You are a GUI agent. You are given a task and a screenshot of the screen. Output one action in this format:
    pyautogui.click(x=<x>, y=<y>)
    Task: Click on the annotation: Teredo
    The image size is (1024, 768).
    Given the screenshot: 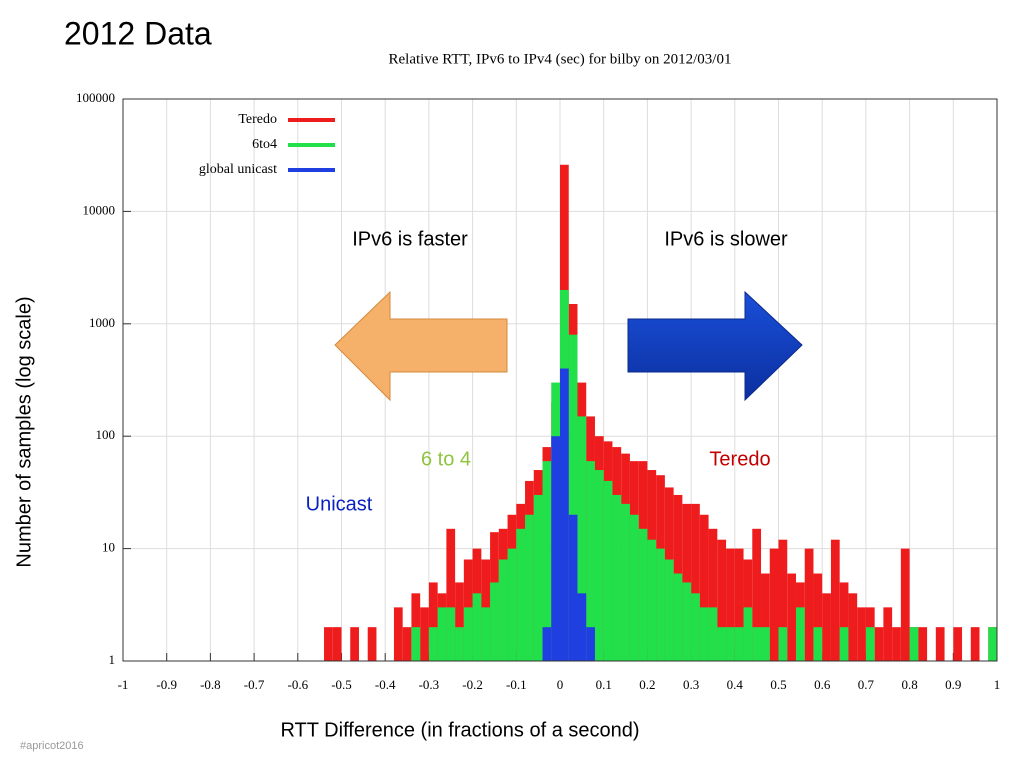 What is the action you would take?
    pyautogui.click(x=739, y=459)
    